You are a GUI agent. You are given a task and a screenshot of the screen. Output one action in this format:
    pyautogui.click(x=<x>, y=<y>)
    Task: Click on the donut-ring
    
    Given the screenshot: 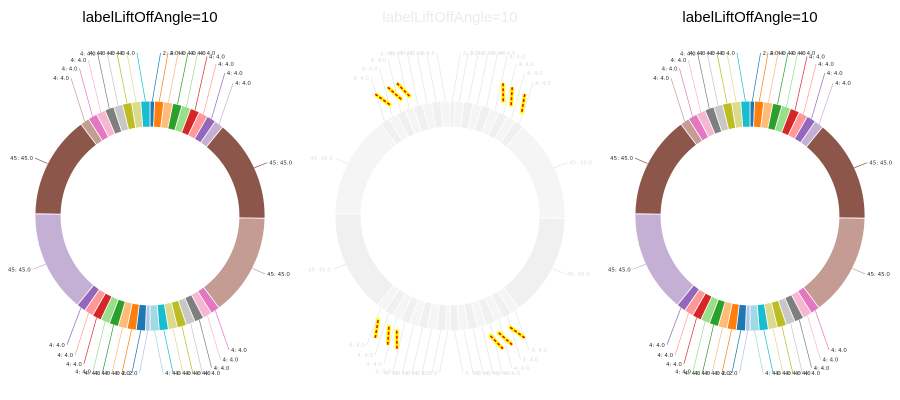 What is the action you would take?
    pyautogui.click(x=450, y=216)
    